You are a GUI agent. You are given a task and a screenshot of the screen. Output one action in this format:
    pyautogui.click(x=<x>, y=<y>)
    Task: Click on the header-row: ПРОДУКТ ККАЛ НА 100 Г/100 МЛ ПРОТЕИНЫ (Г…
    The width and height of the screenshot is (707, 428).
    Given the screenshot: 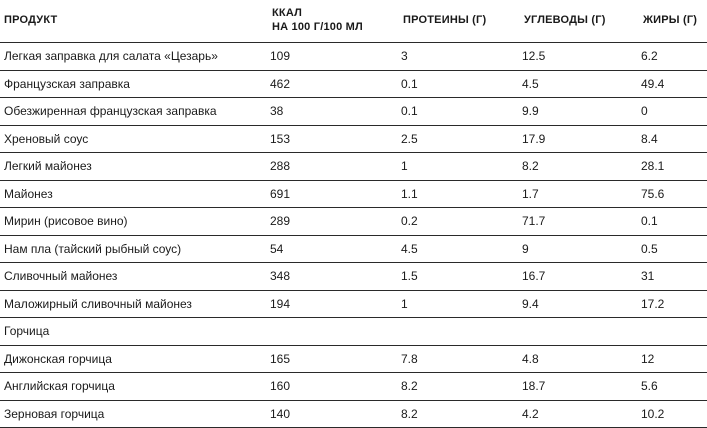 What is the action you would take?
    pyautogui.click(x=353, y=21)
    